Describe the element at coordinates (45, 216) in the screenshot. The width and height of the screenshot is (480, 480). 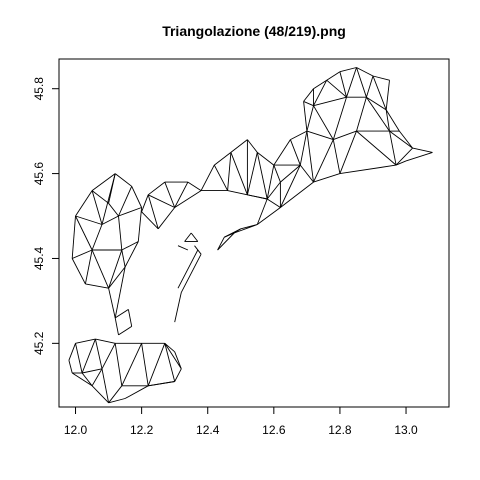
I see `y-axis: 45.2 45.4 45.6 45.8` at that location.